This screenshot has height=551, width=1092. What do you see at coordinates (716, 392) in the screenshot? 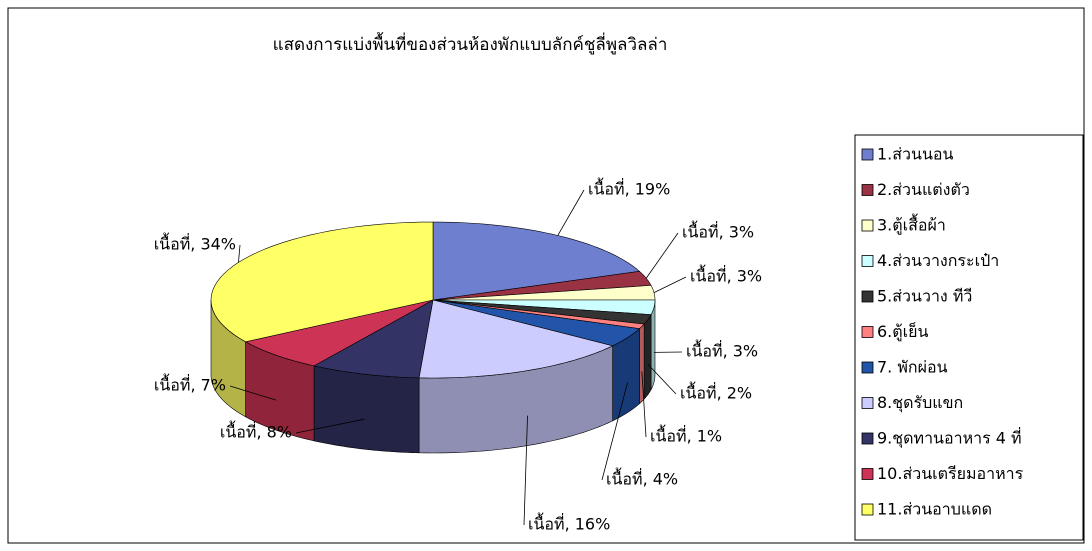
I see `data-label: เนื้อที่, 2%` at bounding box center [716, 392].